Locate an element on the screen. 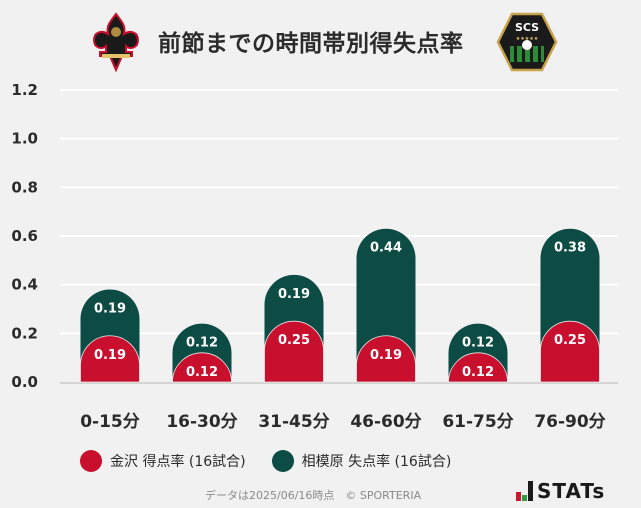 This screenshot has width=641, height=508. y-tick-label: 0.6 is located at coordinates (24, 236).